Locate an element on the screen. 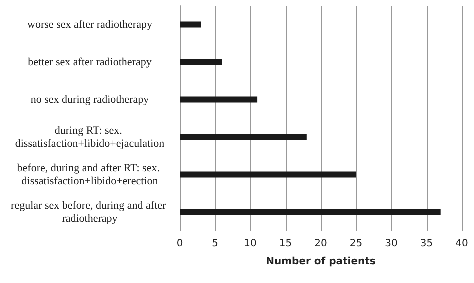 The height and width of the screenshot is (283, 474). x-tick-label: 15 is located at coordinates (285, 244).